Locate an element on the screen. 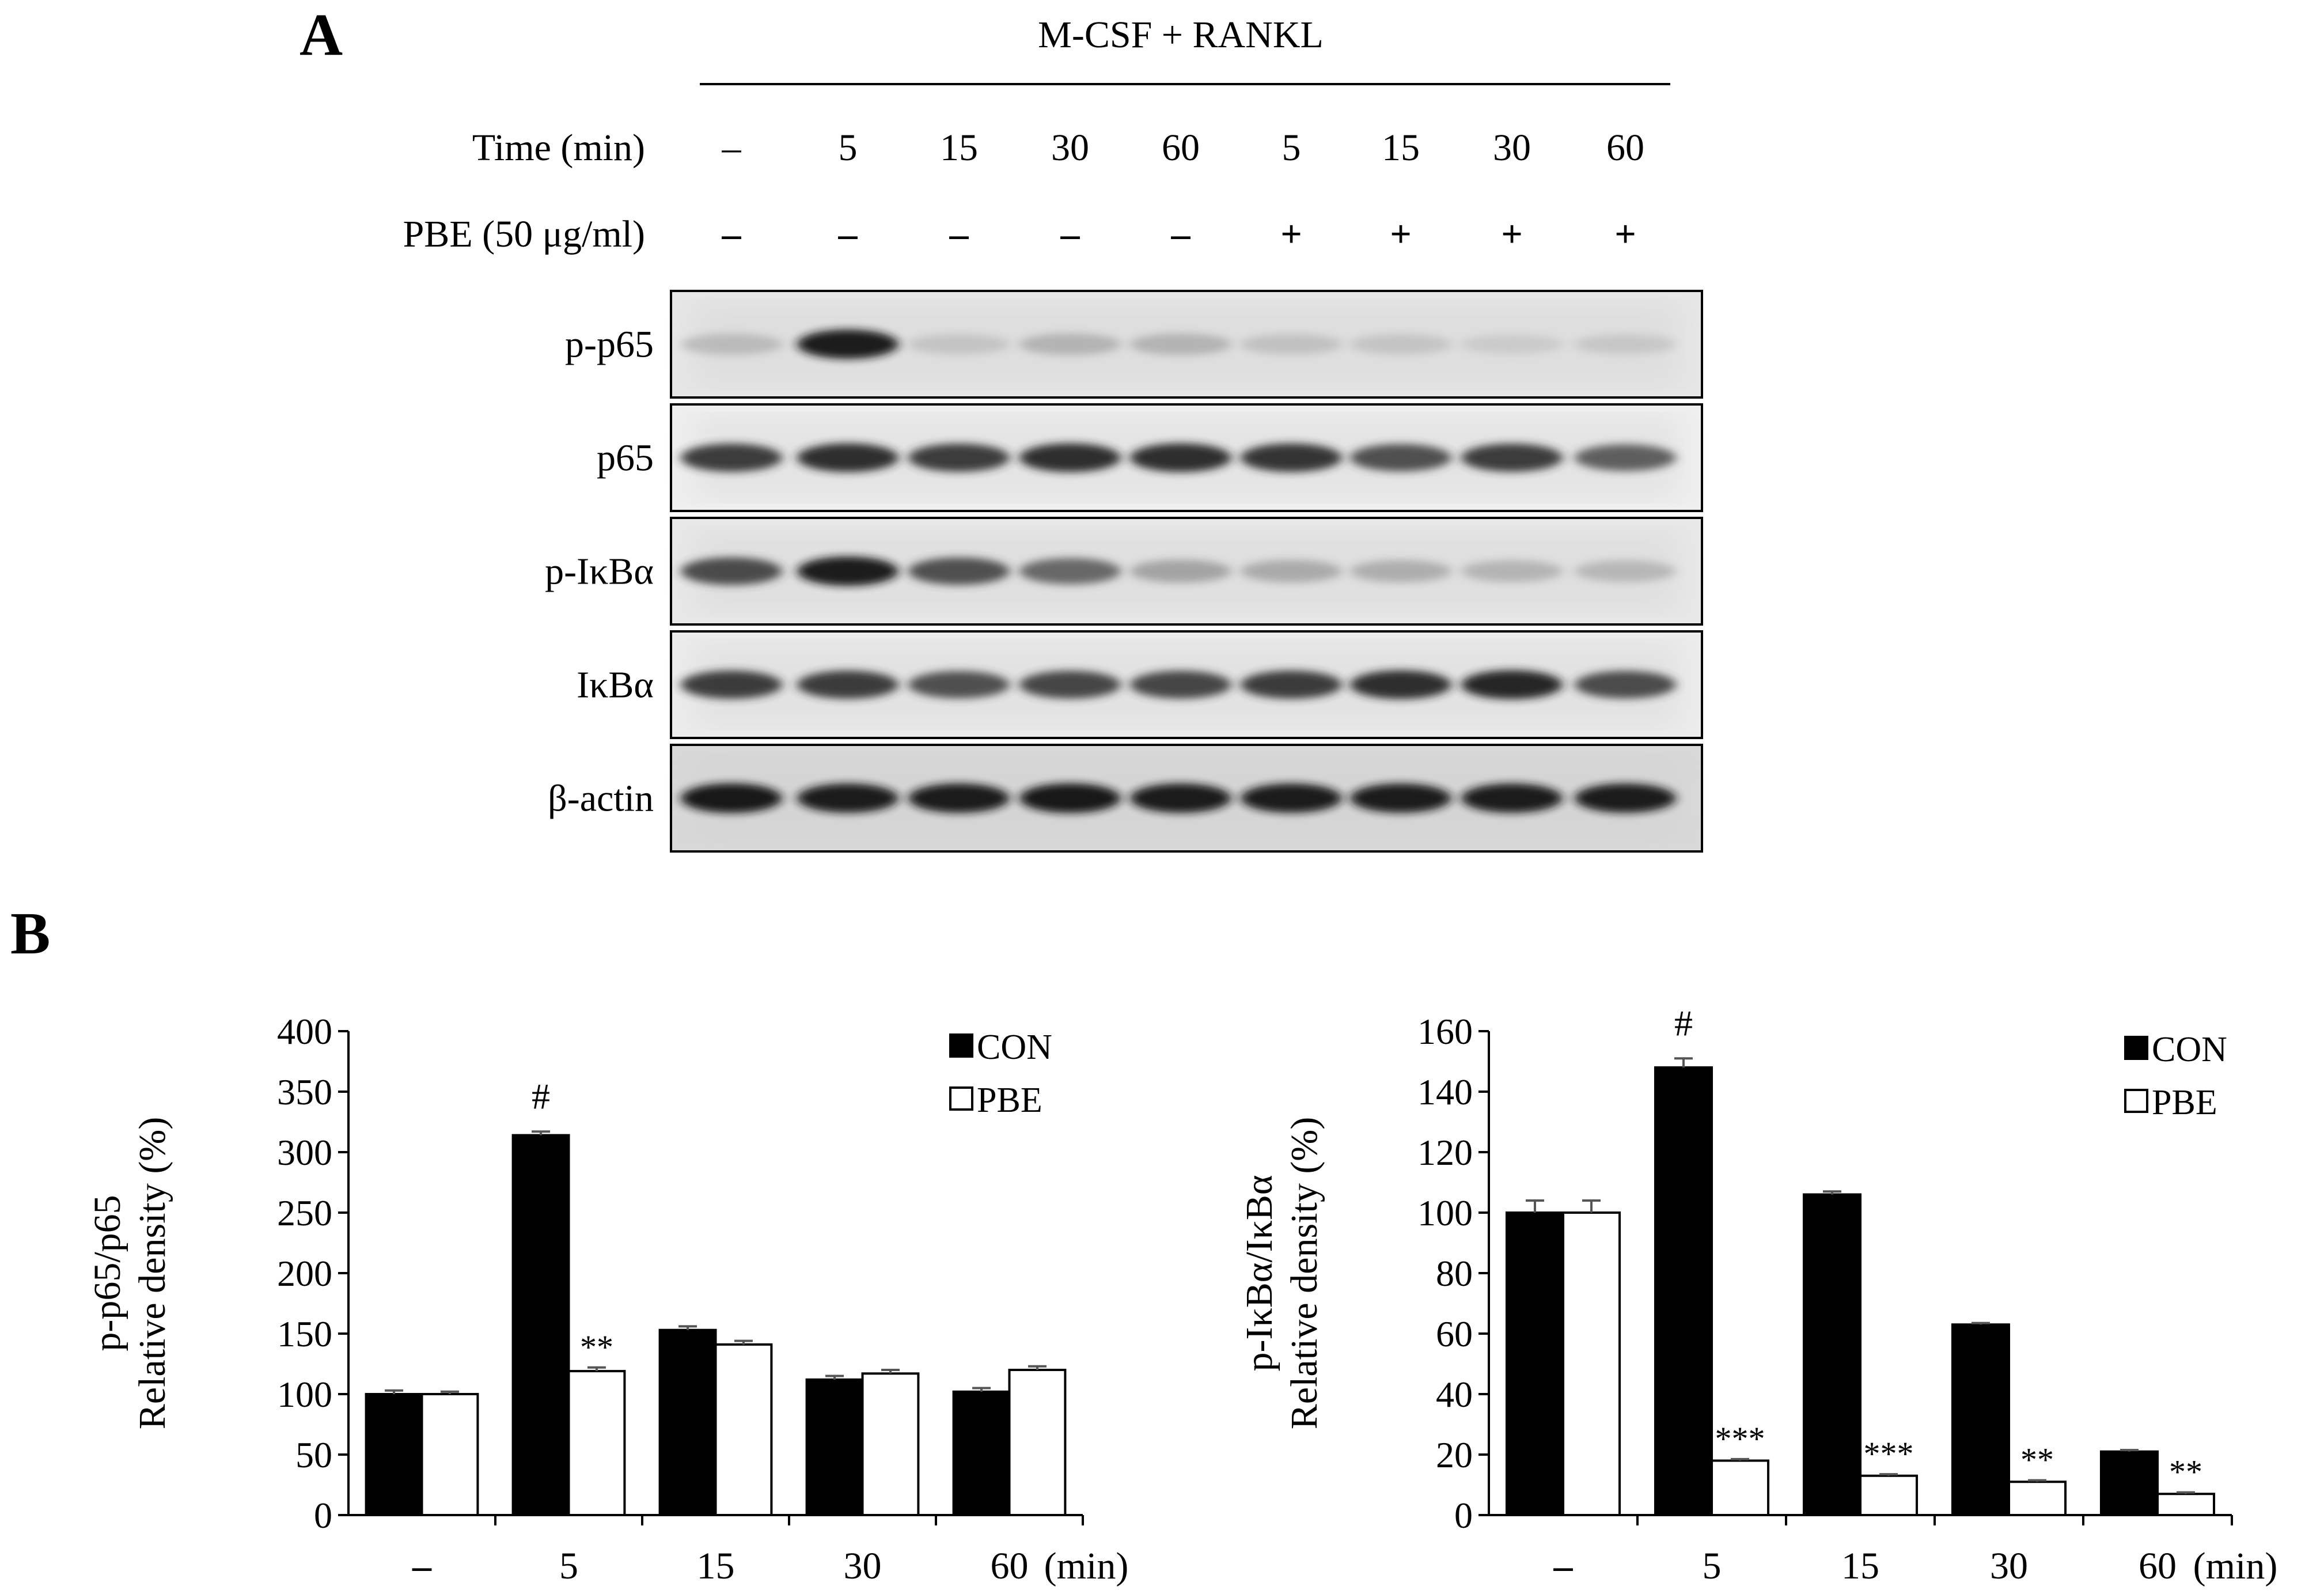 Image resolution: width=2324 pixels, height=1594 pixels. y-axis-title-line1: p-p65/p65 is located at coordinates (107, 1273).